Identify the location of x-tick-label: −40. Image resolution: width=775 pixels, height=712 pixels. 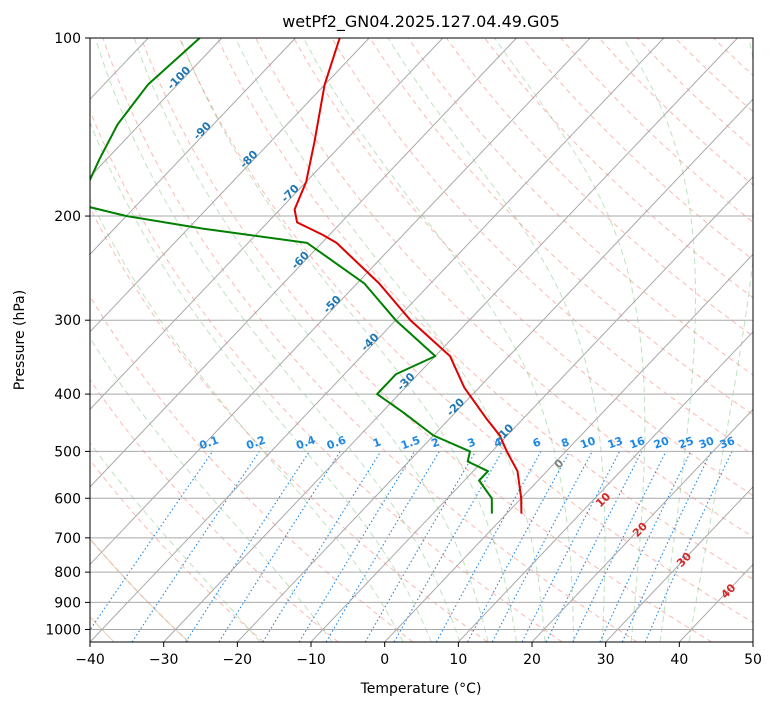
(90, 660).